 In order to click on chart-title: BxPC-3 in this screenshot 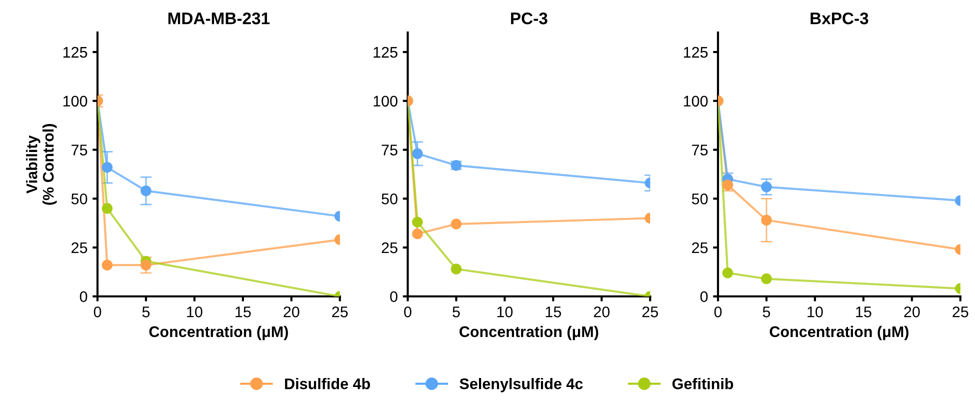, I will do `click(839, 18)`.